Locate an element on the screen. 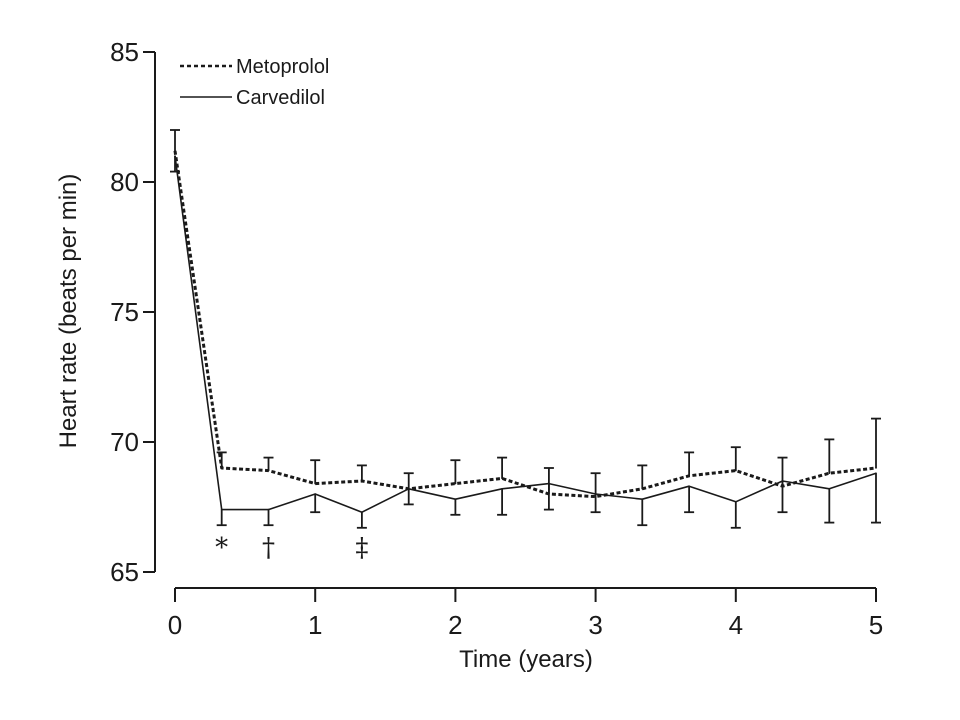  legend: Metoprolol Carvedilol is located at coordinates (254, 82).